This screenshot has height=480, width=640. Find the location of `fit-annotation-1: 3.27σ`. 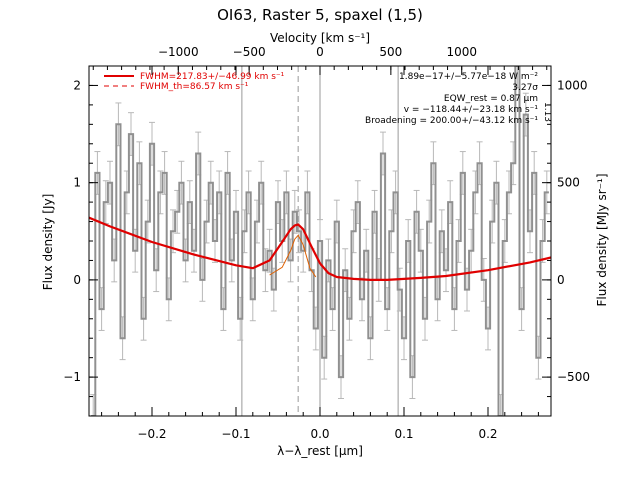

fit-annotation-1: 3.27σ is located at coordinates (525, 88).